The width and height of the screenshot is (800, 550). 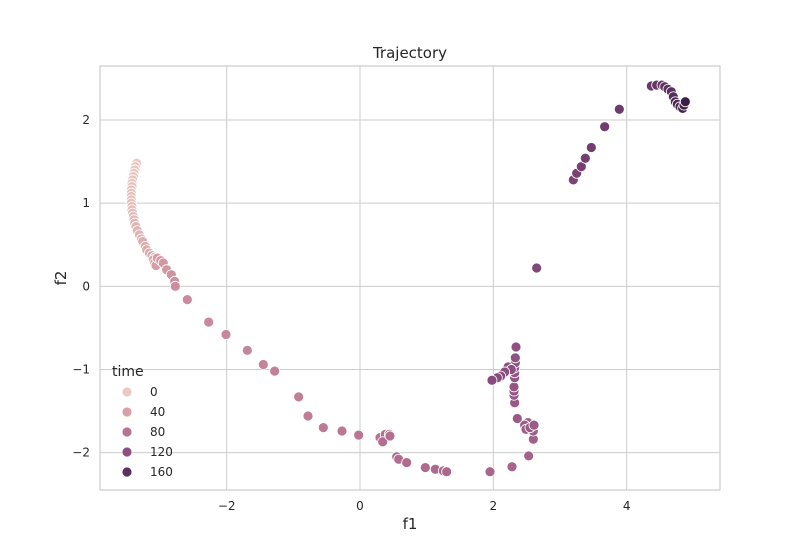 What do you see at coordinates (86, 203) in the screenshot?
I see `y-tick-label: 1` at bounding box center [86, 203].